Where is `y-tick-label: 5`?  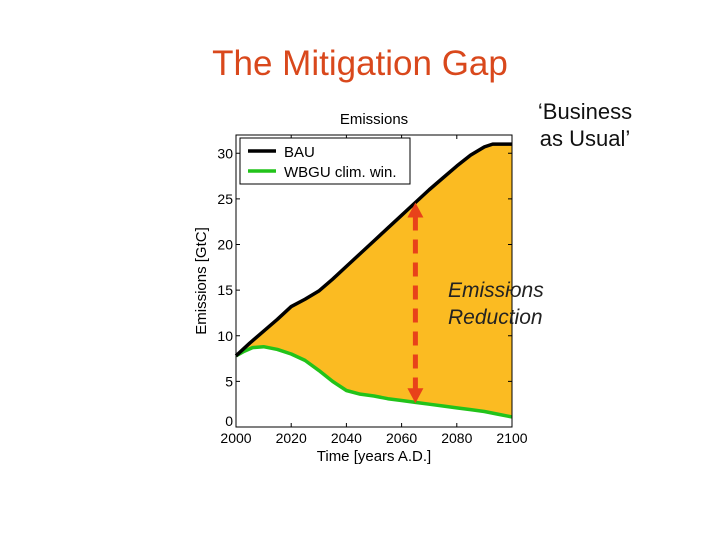
y-tick-label: 5 is located at coordinates (229, 381).